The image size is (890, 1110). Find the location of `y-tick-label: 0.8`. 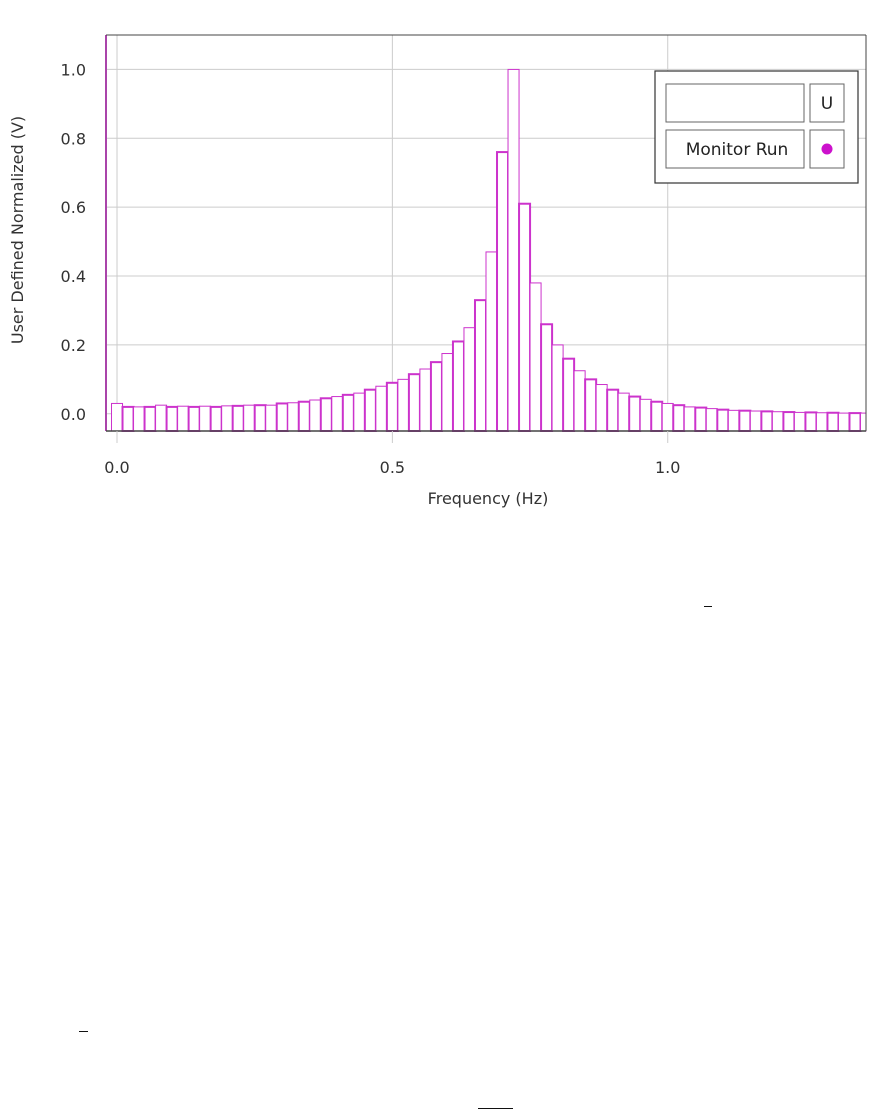

y-tick-label: 0.8 is located at coordinates (73, 138).